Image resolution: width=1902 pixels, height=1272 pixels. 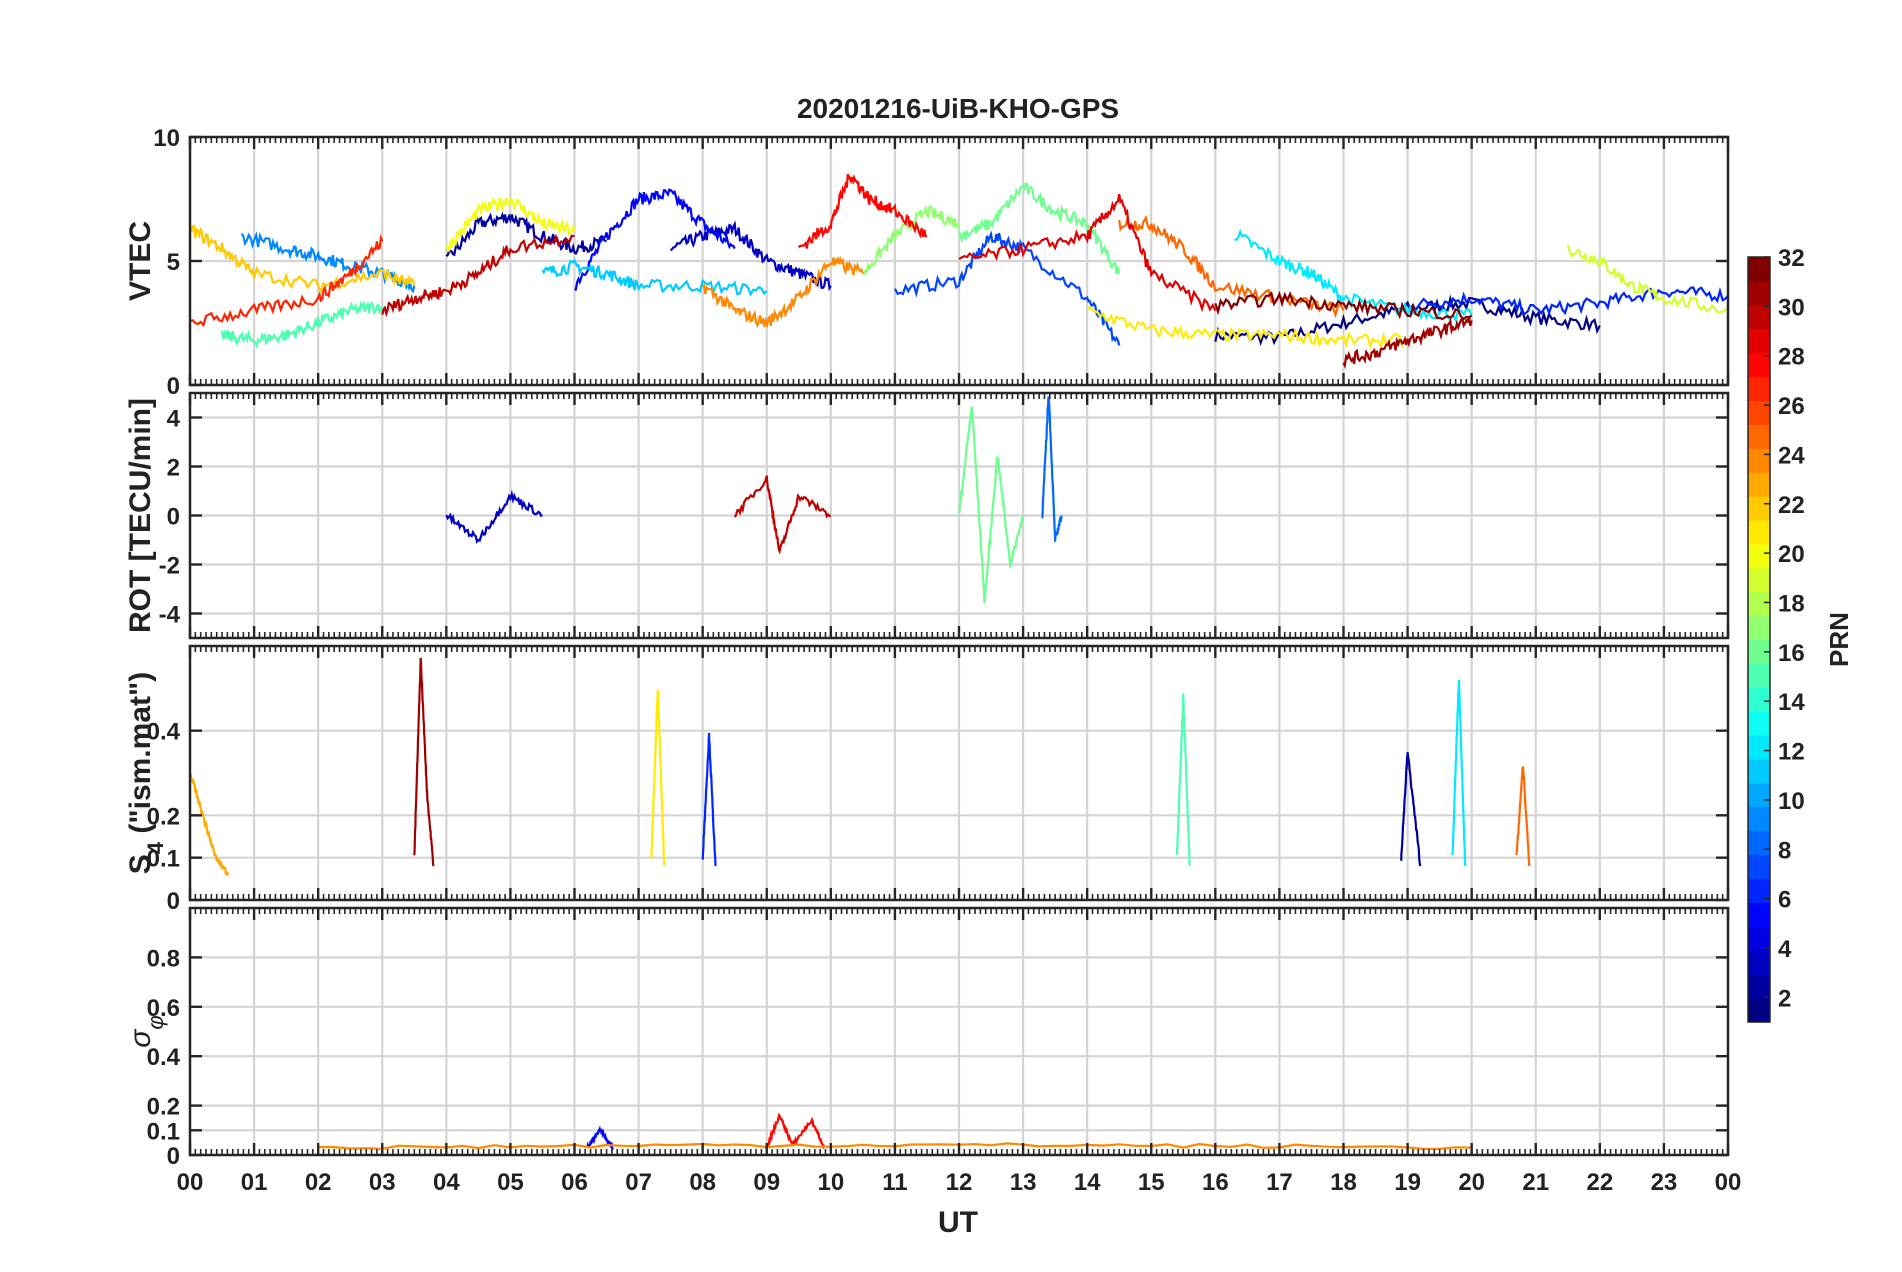 I want to click on y-tick-label: 2, so click(x=173, y=468).